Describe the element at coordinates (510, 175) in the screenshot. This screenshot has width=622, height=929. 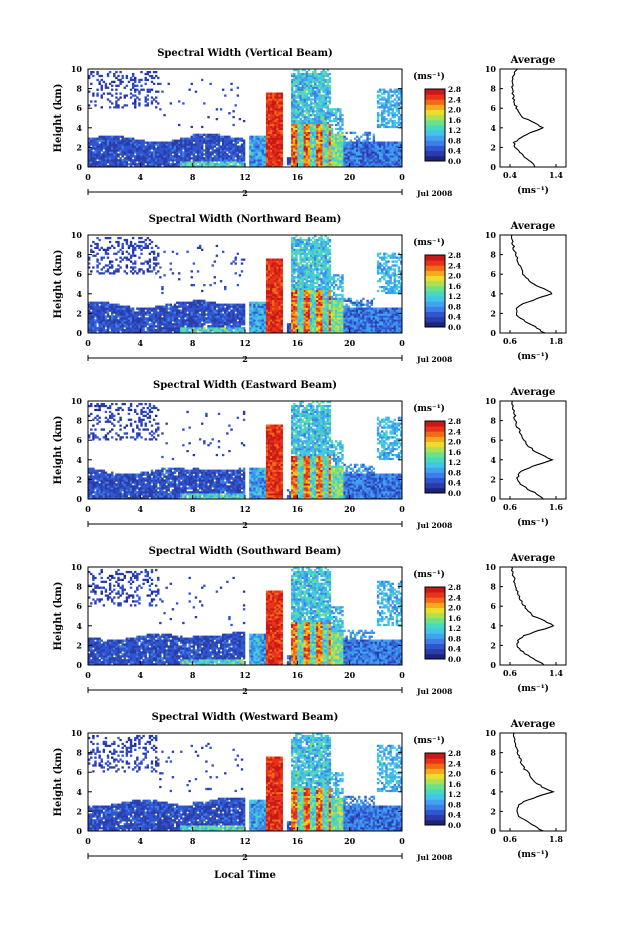
I see `avg-x-tick-label: 0.4` at that location.